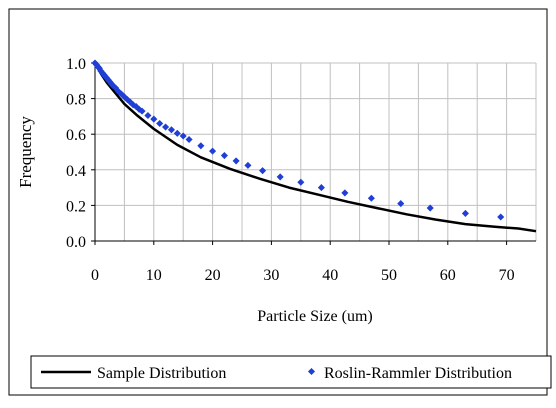 Image resolution: width=556 pixels, height=408 pixels. Describe the element at coordinates (76, 100) in the screenshot. I see `y-tick-label: 0.8` at that location.